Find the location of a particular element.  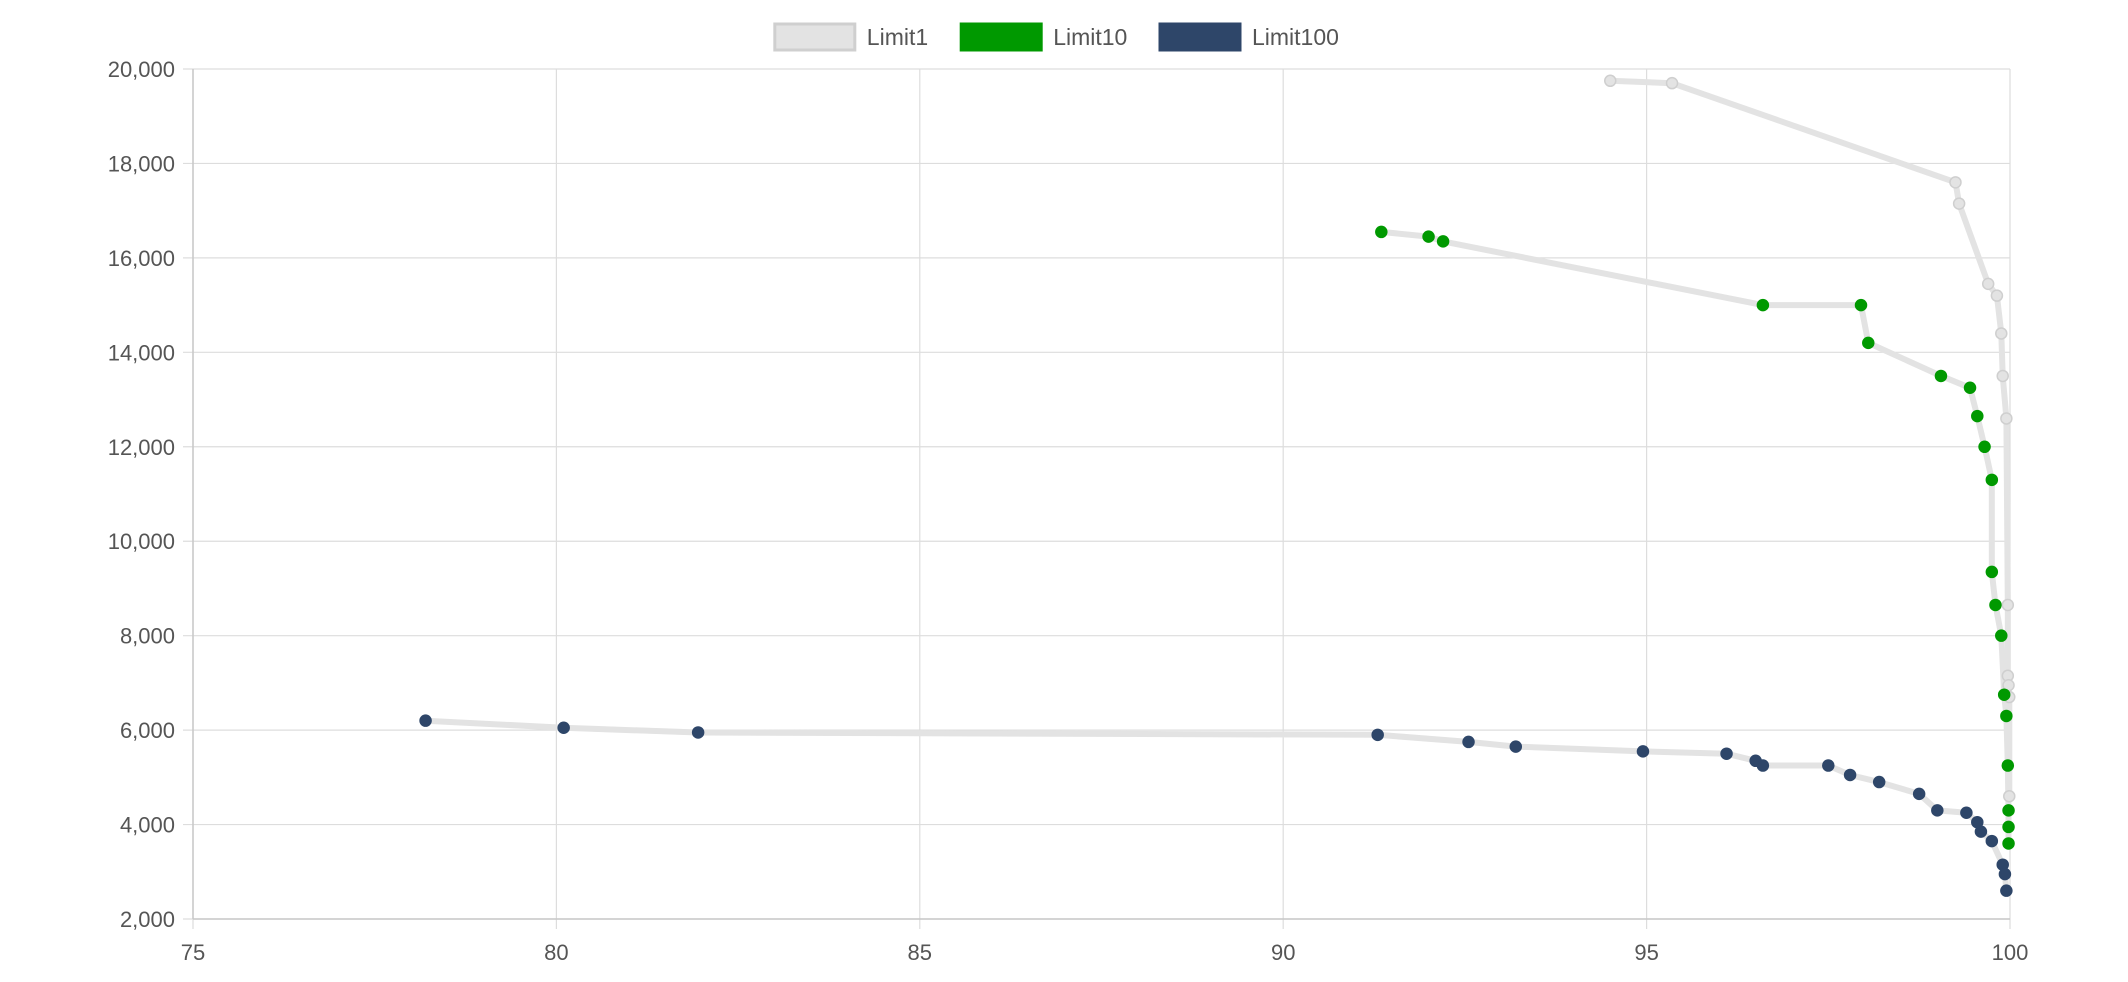

legend-label: Limit10 is located at coordinates (1090, 37).